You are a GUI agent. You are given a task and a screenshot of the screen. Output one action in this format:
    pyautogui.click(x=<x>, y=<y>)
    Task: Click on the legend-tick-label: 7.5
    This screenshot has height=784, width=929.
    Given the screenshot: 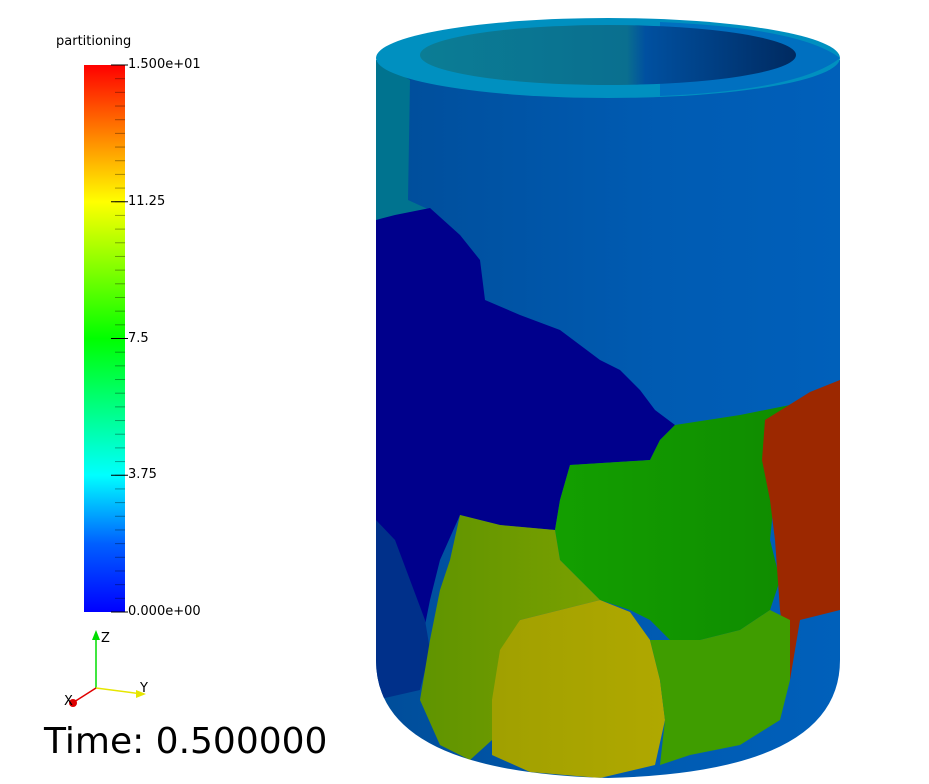 What is the action you would take?
    pyautogui.click(x=138, y=338)
    